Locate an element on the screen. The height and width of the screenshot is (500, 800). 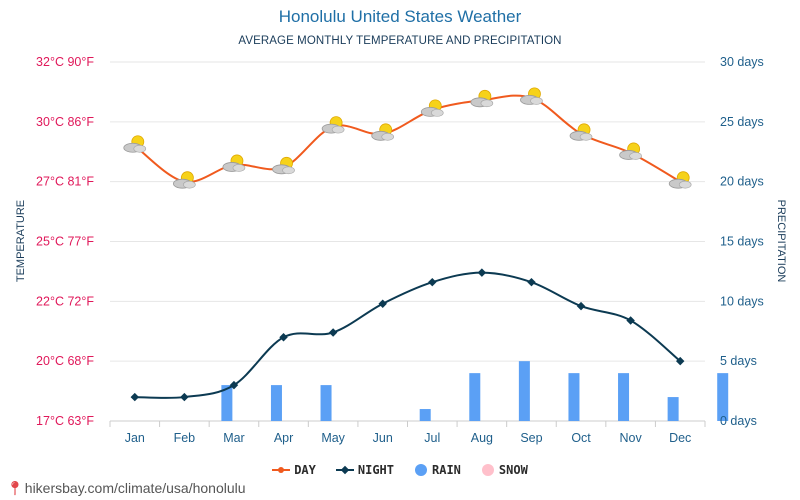
x-tick-label: Mar is located at coordinates (234, 438).